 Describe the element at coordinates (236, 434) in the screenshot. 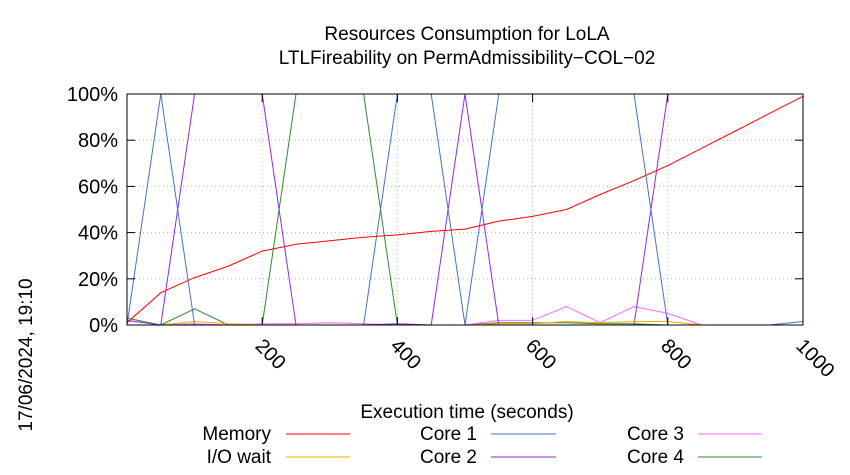

I see `legend-label-memory: Memory` at that location.